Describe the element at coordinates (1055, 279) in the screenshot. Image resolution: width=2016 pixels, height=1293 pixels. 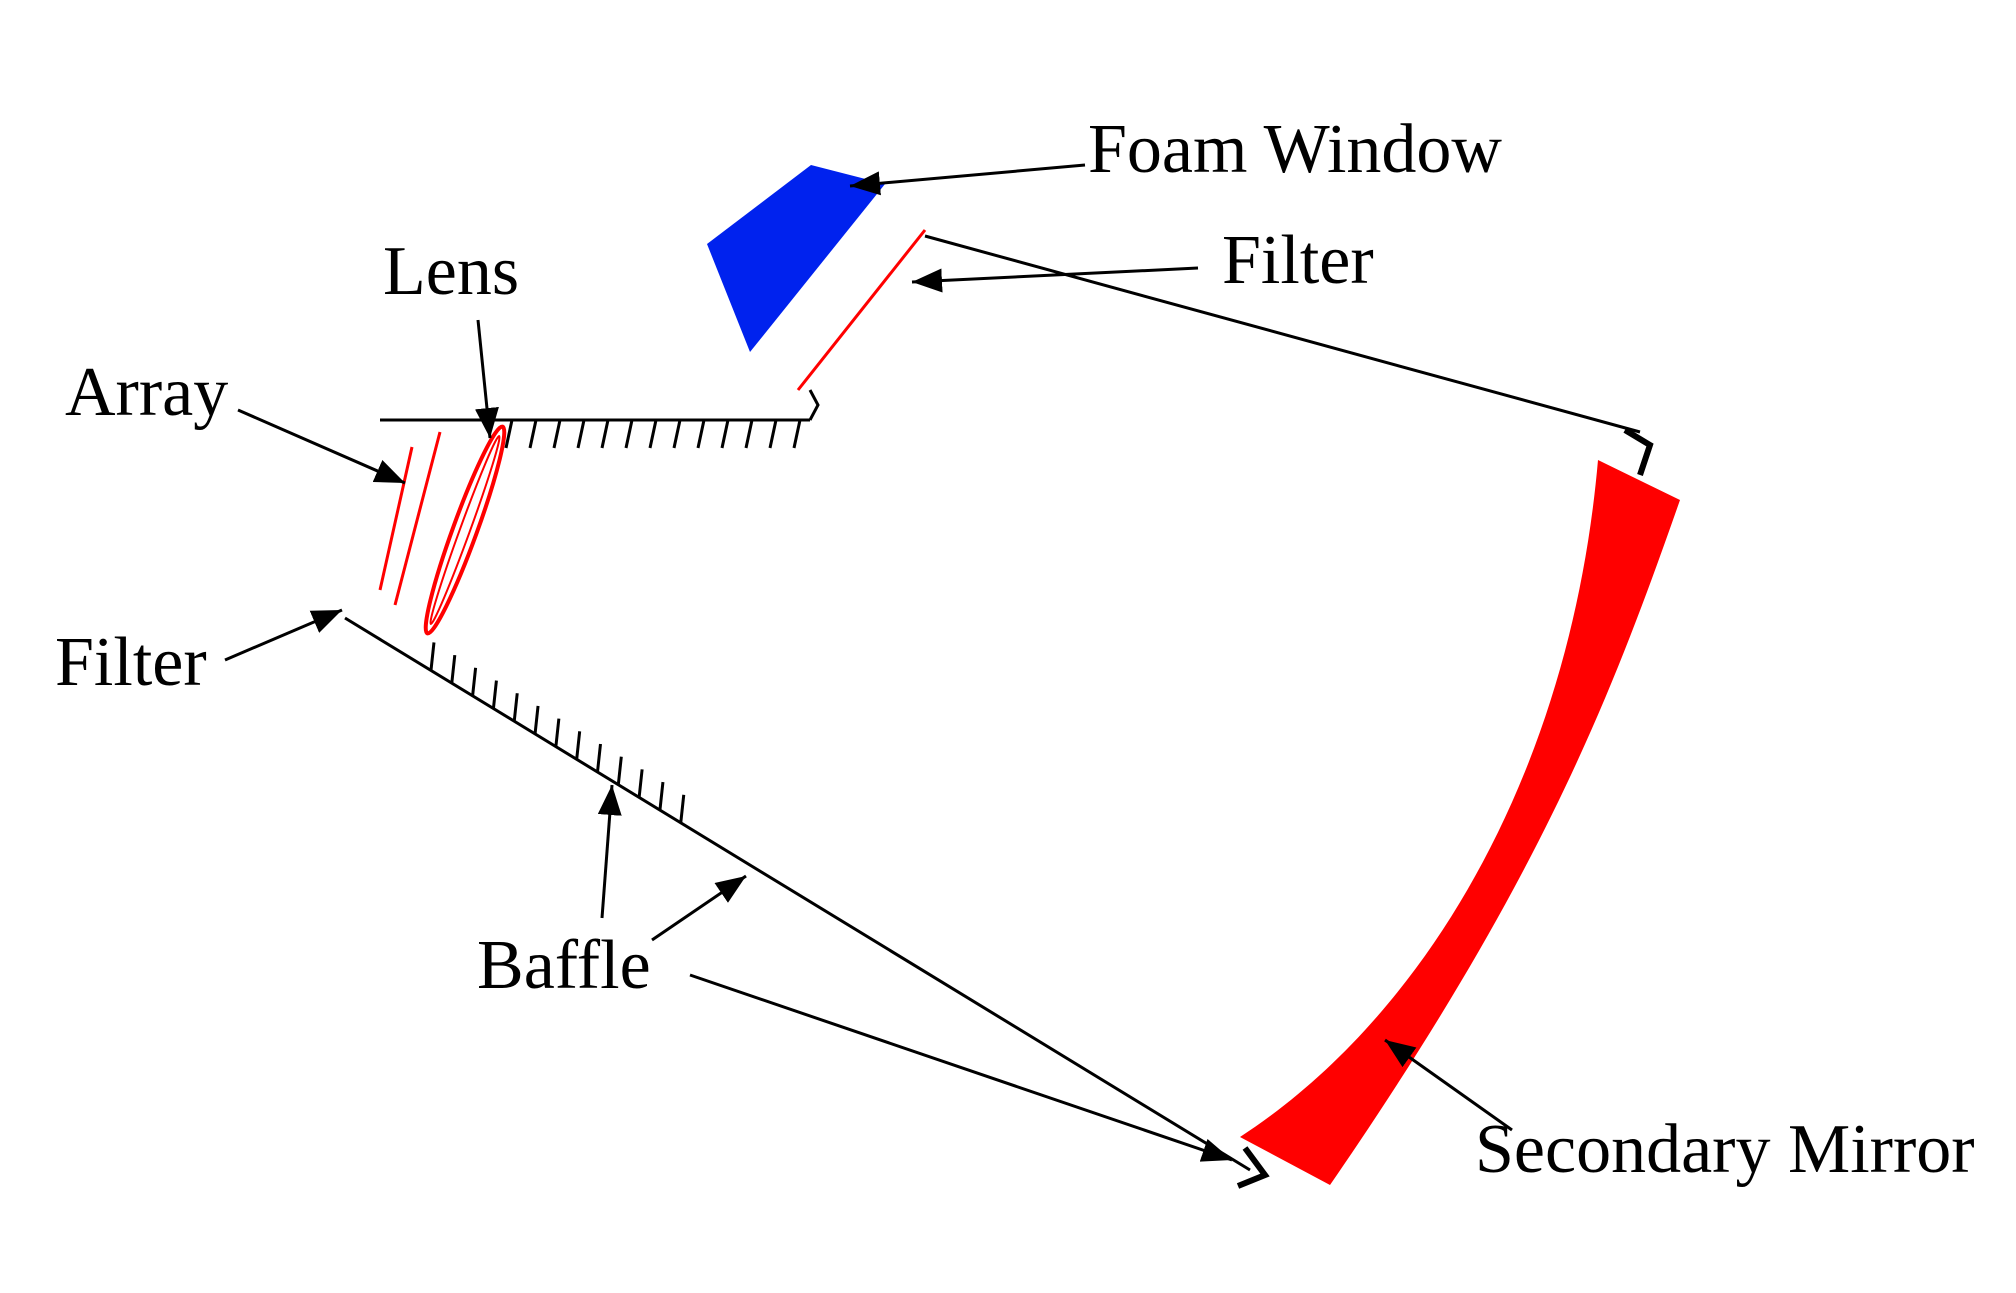
I see `filter-top-arrow` at that location.